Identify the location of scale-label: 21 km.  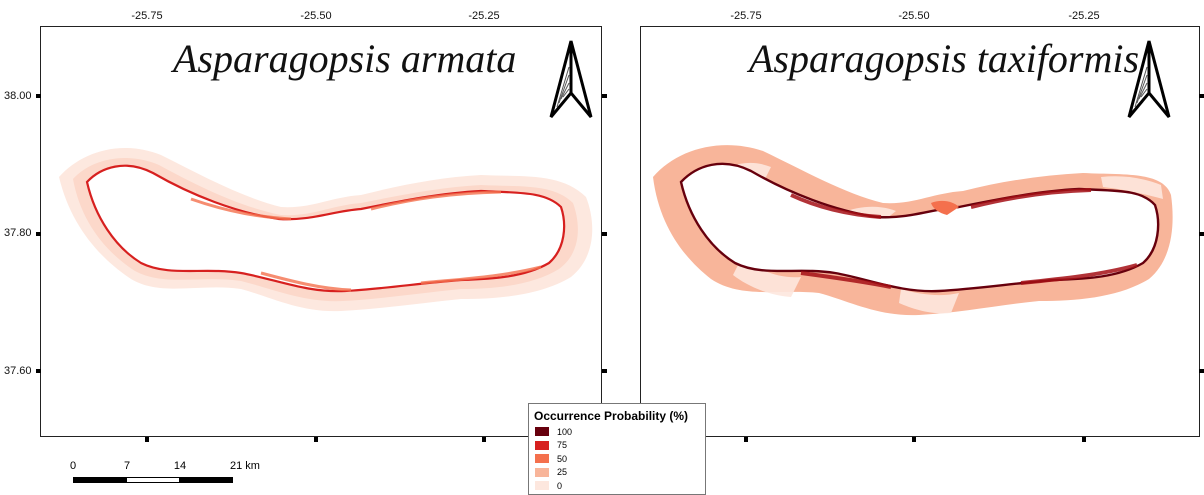
(245, 466).